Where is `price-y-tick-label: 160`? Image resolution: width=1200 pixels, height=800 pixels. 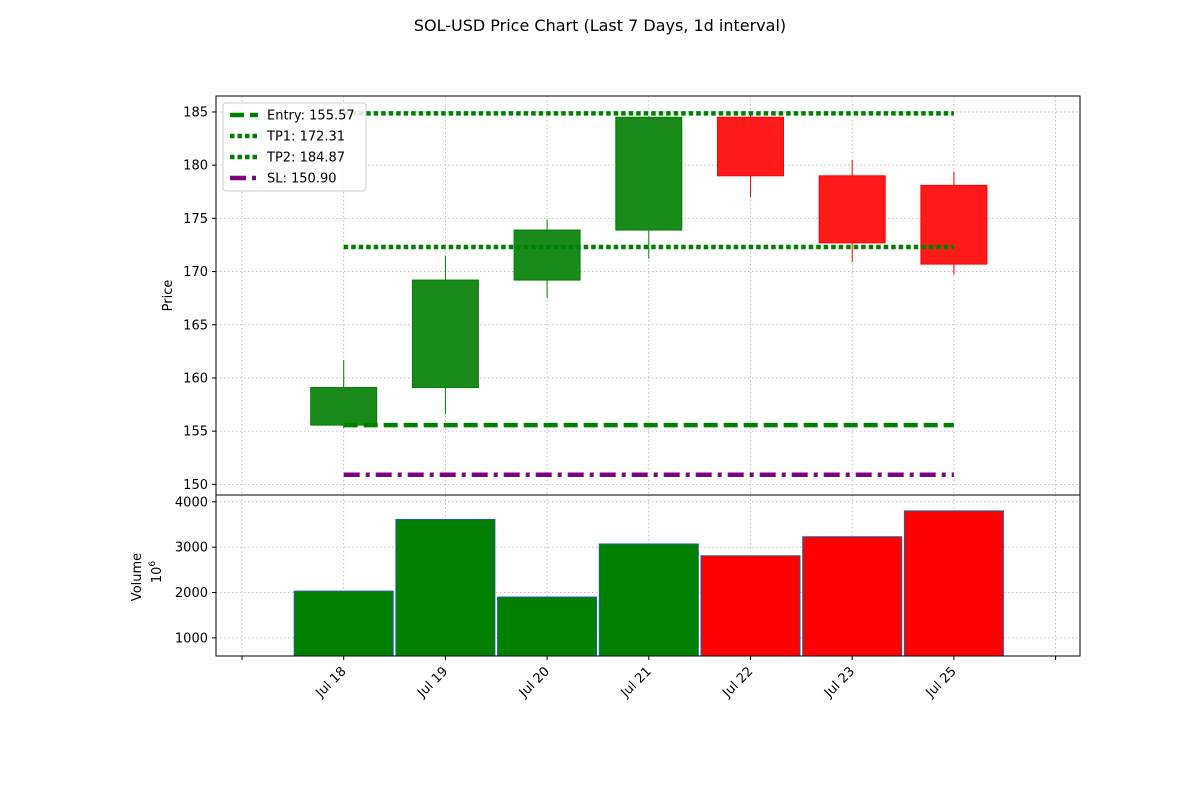 price-y-tick-label: 160 is located at coordinates (195, 378).